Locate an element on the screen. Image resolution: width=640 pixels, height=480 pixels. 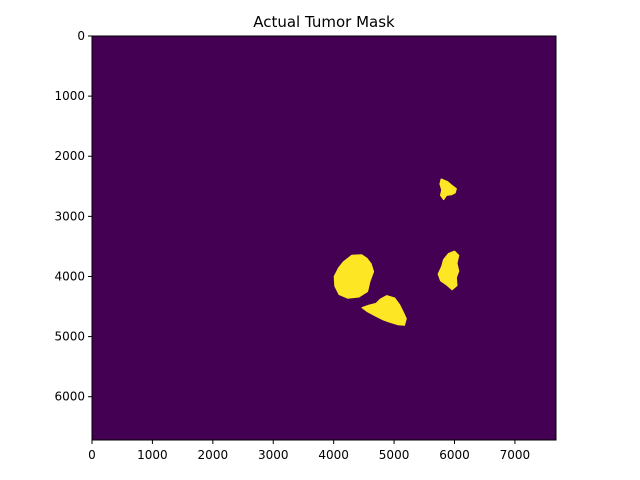
x-tick-label: 6000 is located at coordinates (454, 455).